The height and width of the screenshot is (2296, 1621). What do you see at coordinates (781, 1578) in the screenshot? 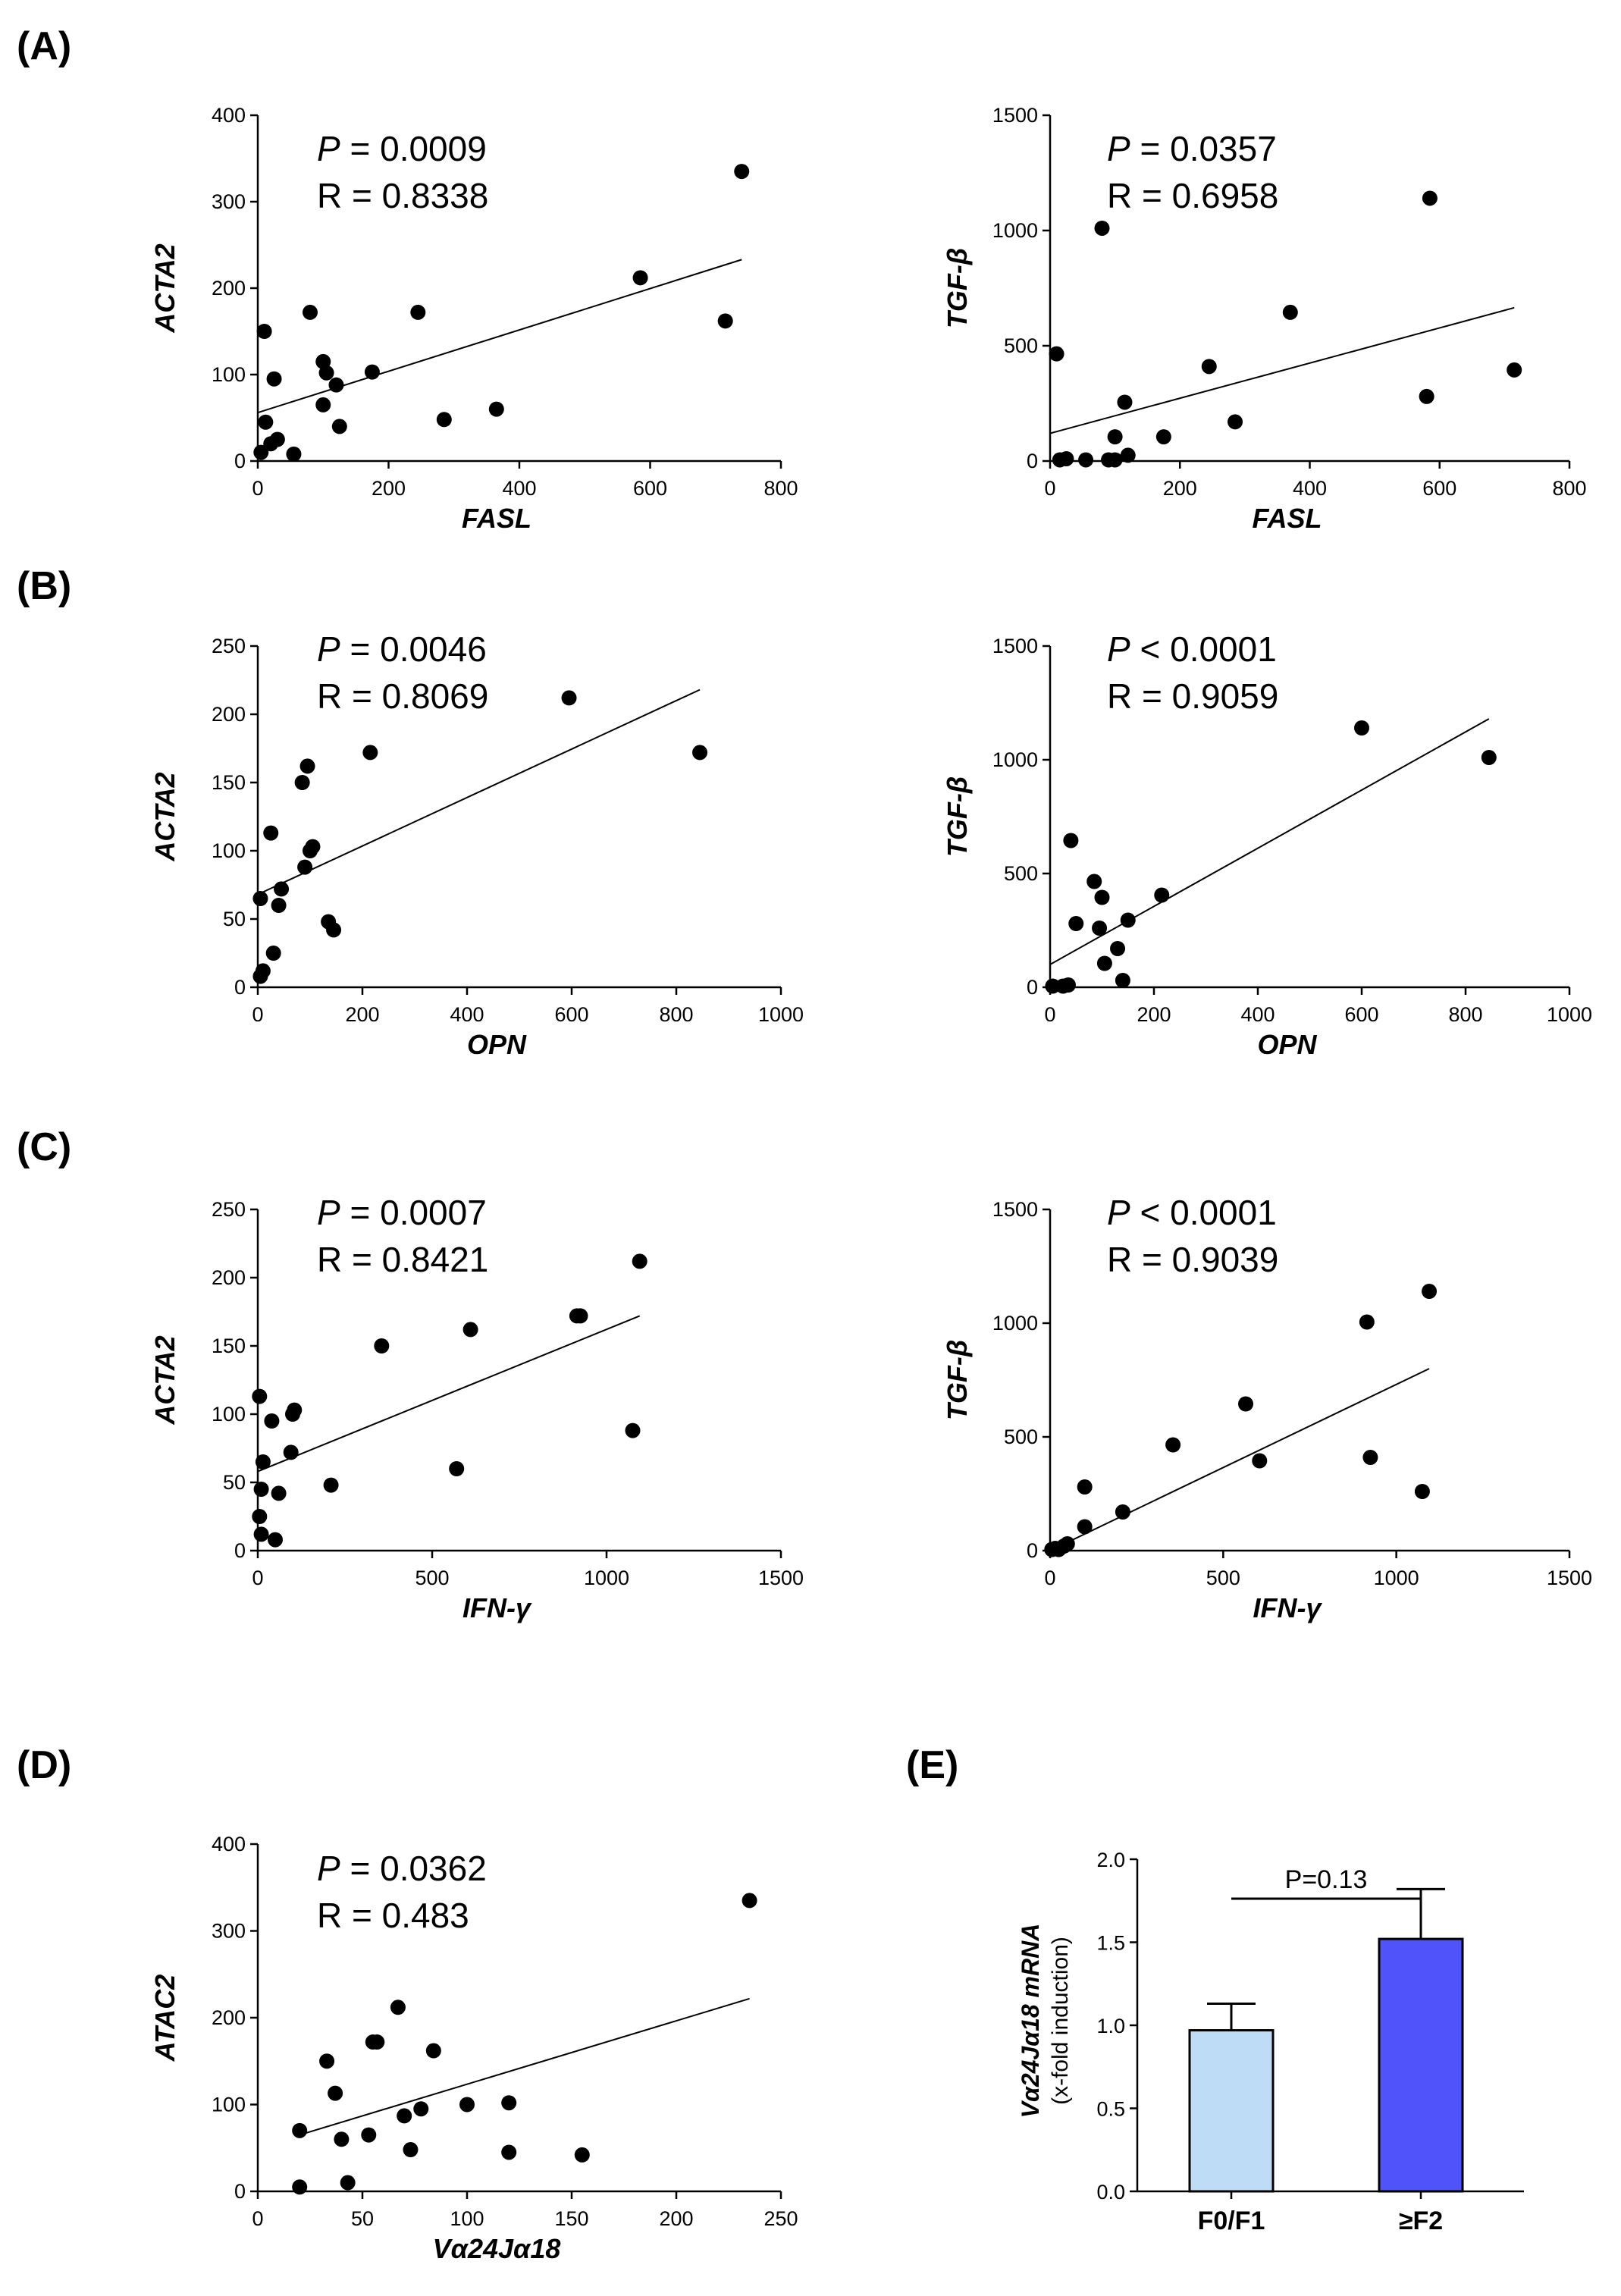
I see `x-tick-label: 1500` at bounding box center [781, 1578].